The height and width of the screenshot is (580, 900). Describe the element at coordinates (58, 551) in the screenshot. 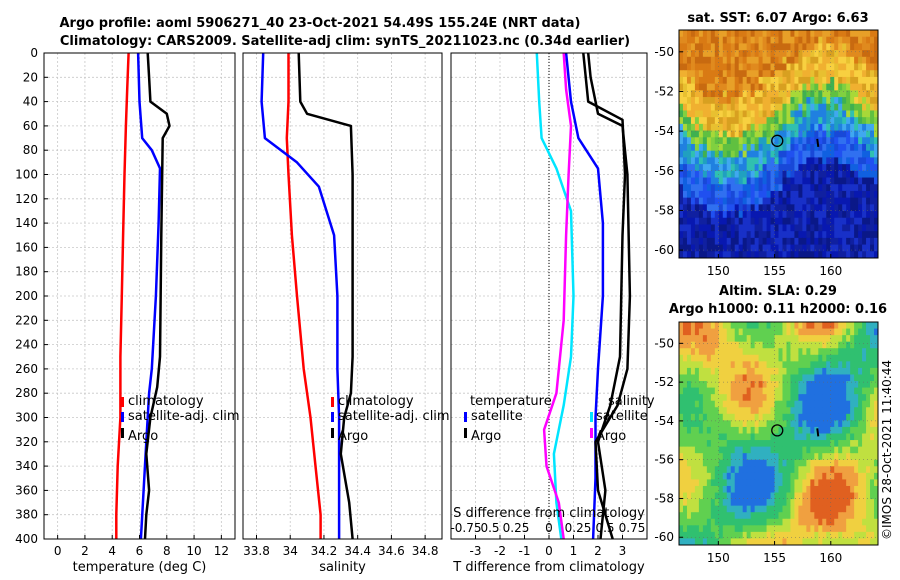

I see `x-tick-label: 0` at that location.